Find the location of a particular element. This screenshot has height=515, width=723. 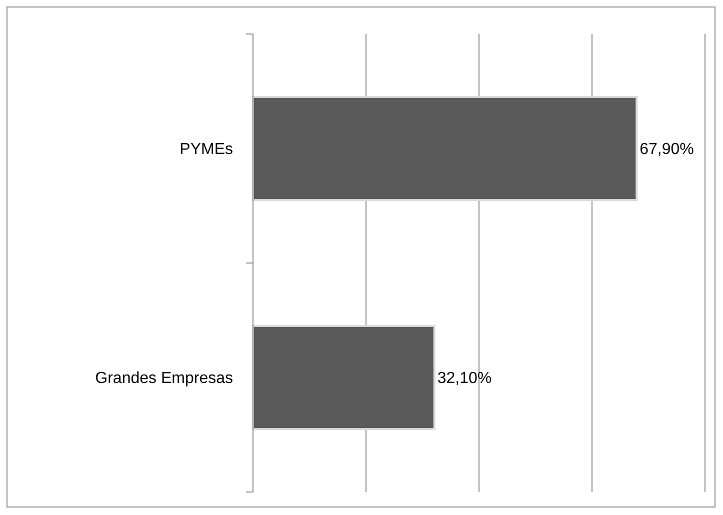

y-tick-label: PYMEs is located at coordinates (206, 149).